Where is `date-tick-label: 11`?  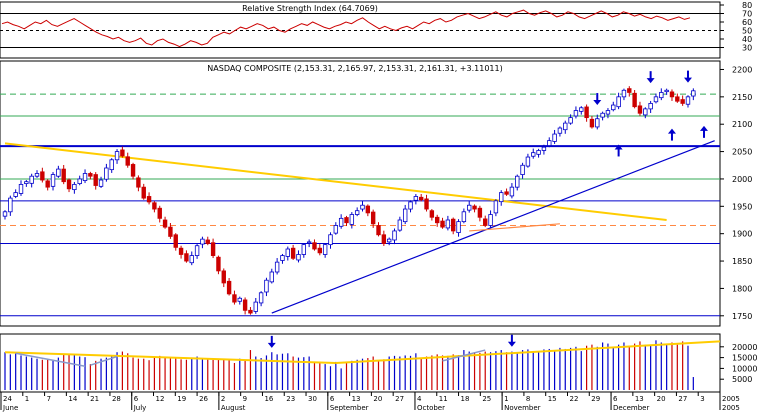
date-tick-label: 11 is located at coordinates (443, 399).